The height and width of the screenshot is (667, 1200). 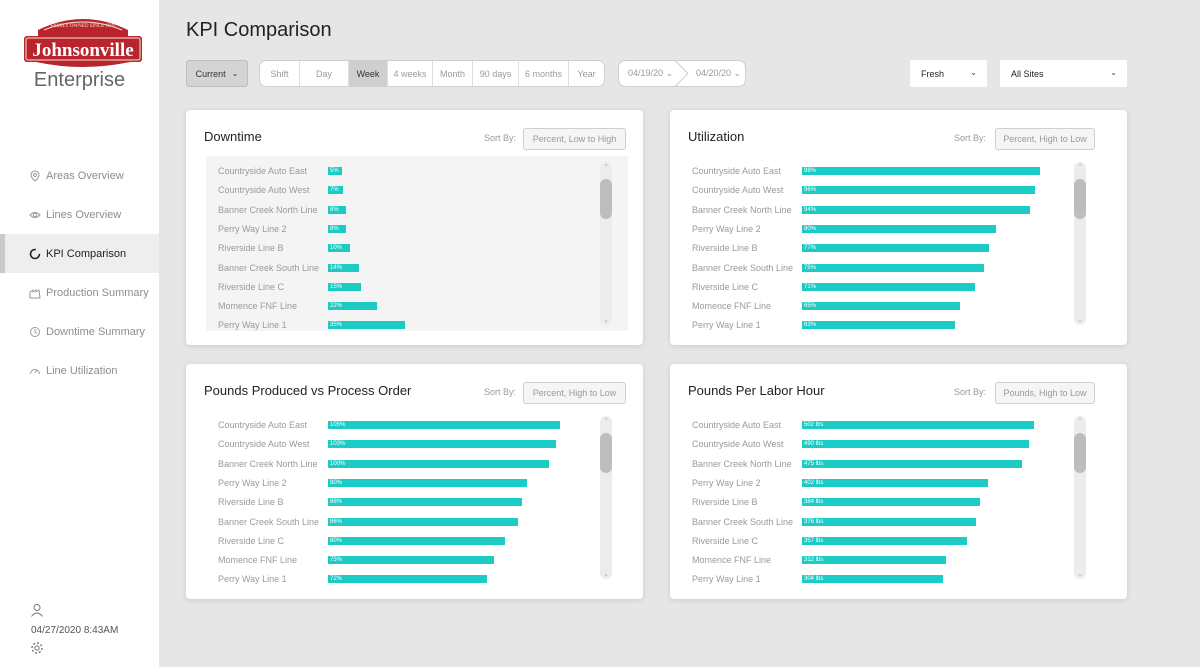 I want to click on bar-category-label: Momence FNF Line, so click(x=732, y=560).